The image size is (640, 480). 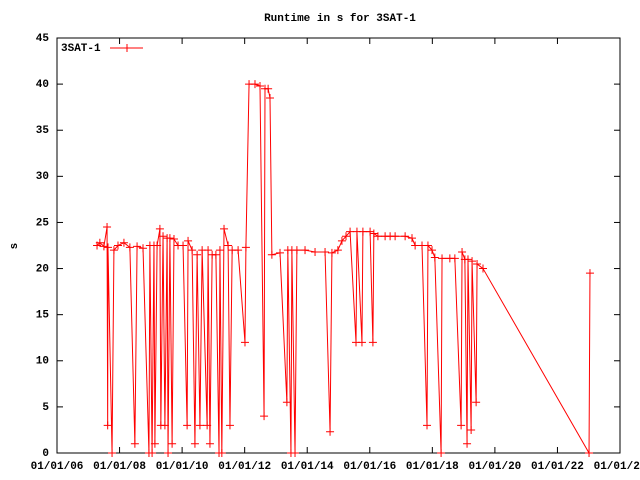 I want to click on x-tick-label: 01/01/20, so click(x=494, y=467).